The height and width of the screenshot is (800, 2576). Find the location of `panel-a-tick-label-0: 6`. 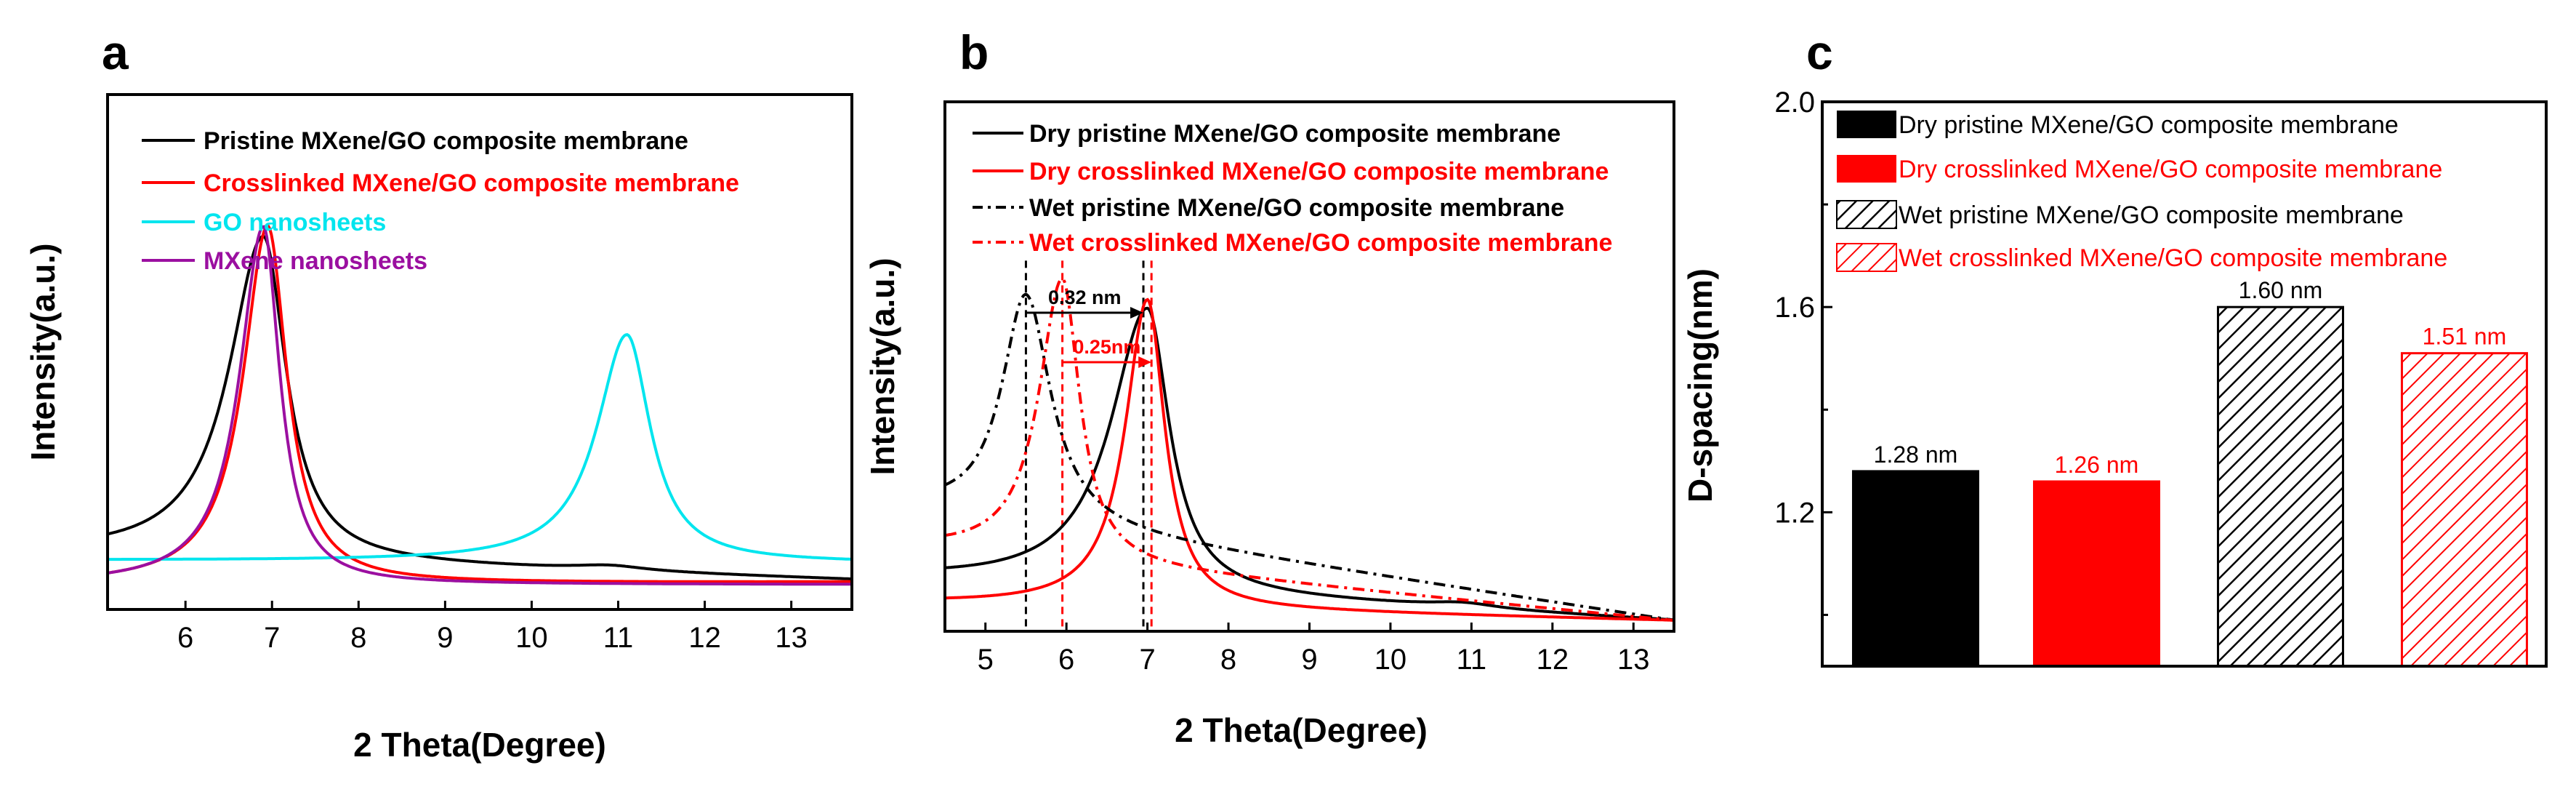

panel-a-tick-label-0: 6 is located at coordinates (185, 638).